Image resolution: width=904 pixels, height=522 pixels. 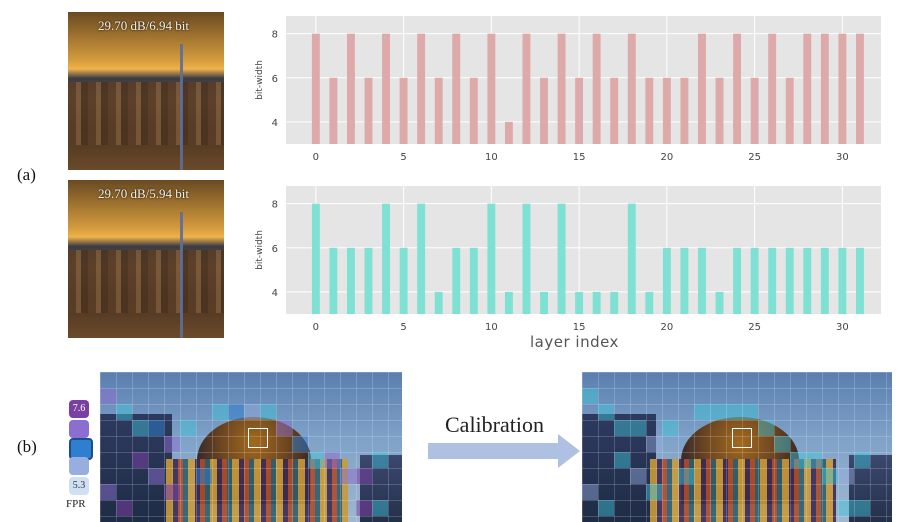 I want to click on panel-label-a: (a), so click(x=26, y=174).